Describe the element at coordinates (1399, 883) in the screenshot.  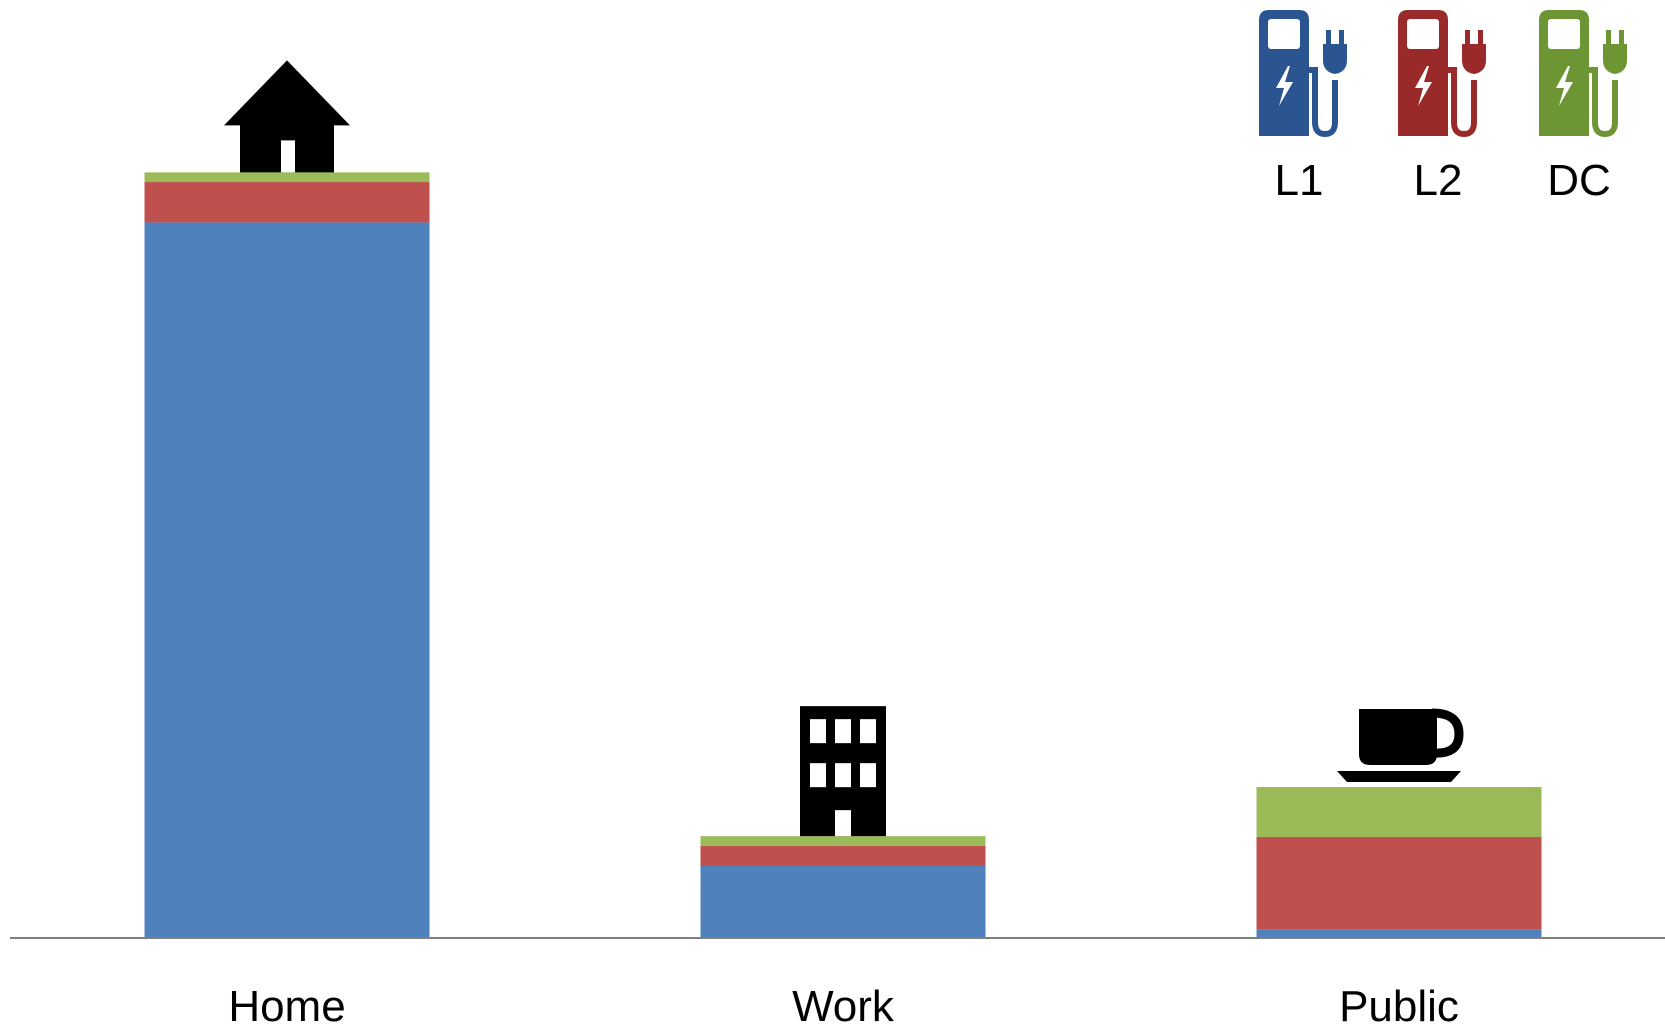
I see `bar-segment-l2-public` at that location.